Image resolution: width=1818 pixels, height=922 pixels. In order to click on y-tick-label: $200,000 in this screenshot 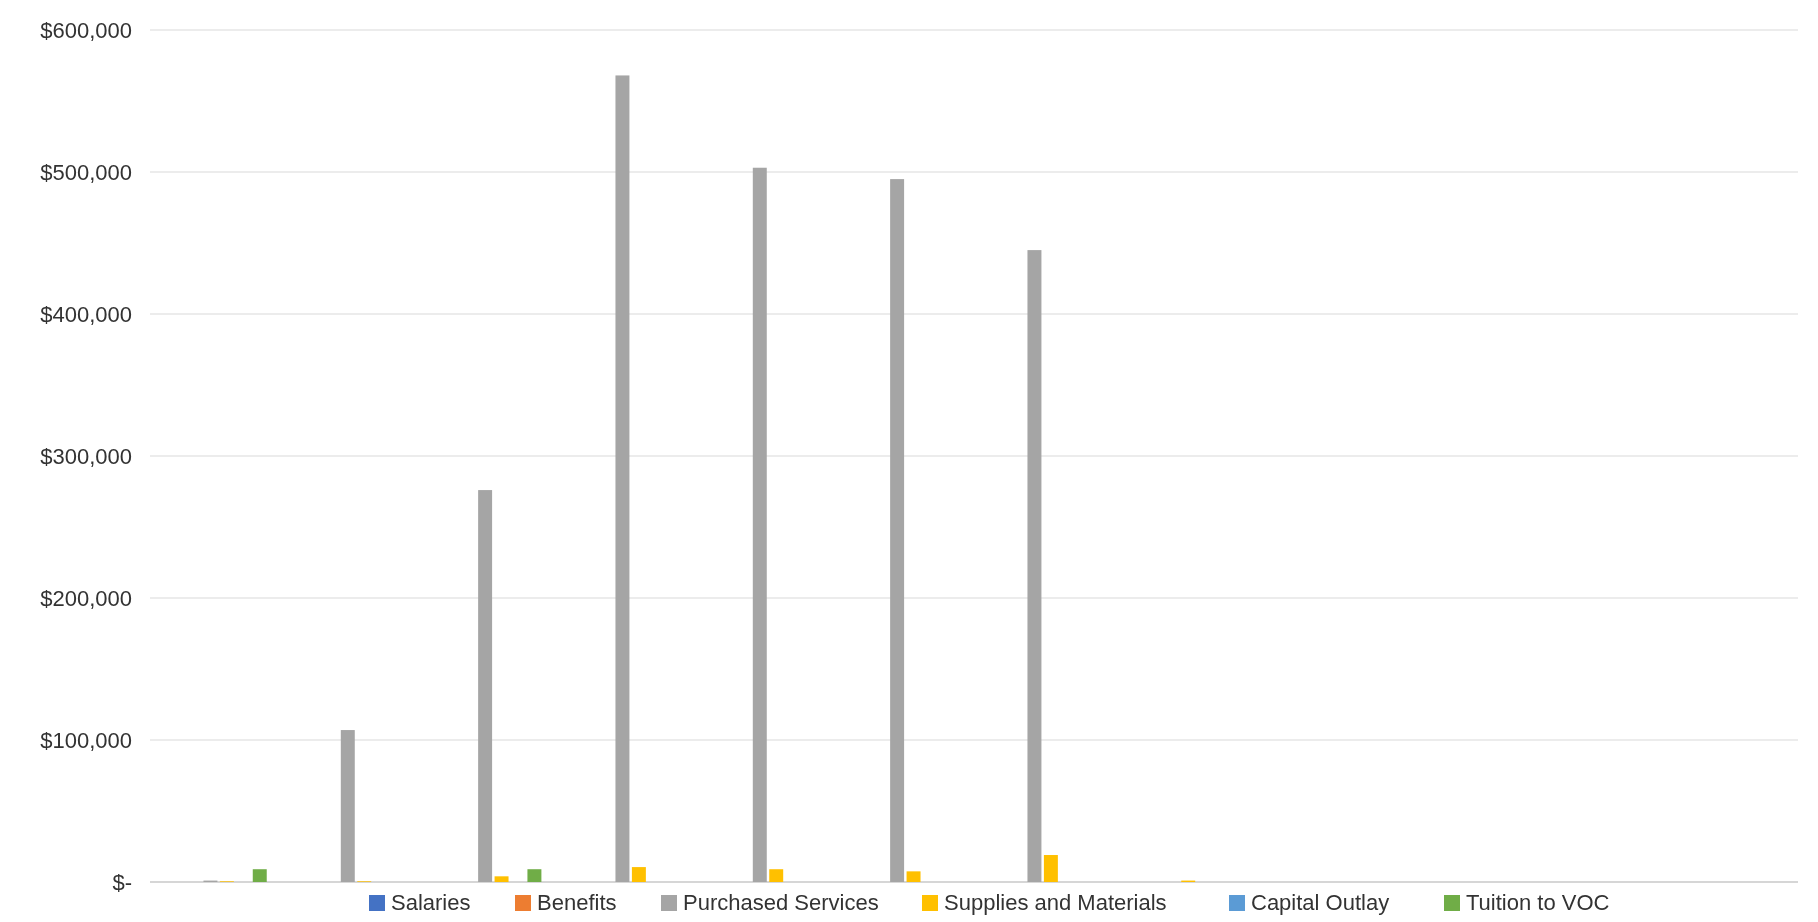, I will do `click(86, 598)`.